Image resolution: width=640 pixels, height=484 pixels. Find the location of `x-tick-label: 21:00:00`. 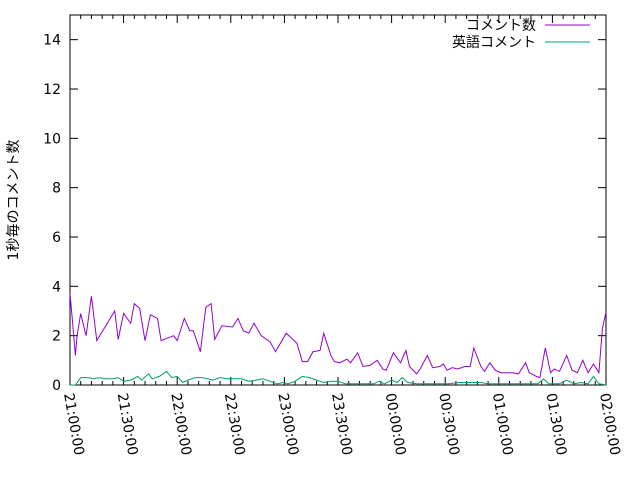

x-tick-label: 21:00:00 is located at coordinates (73, 424).